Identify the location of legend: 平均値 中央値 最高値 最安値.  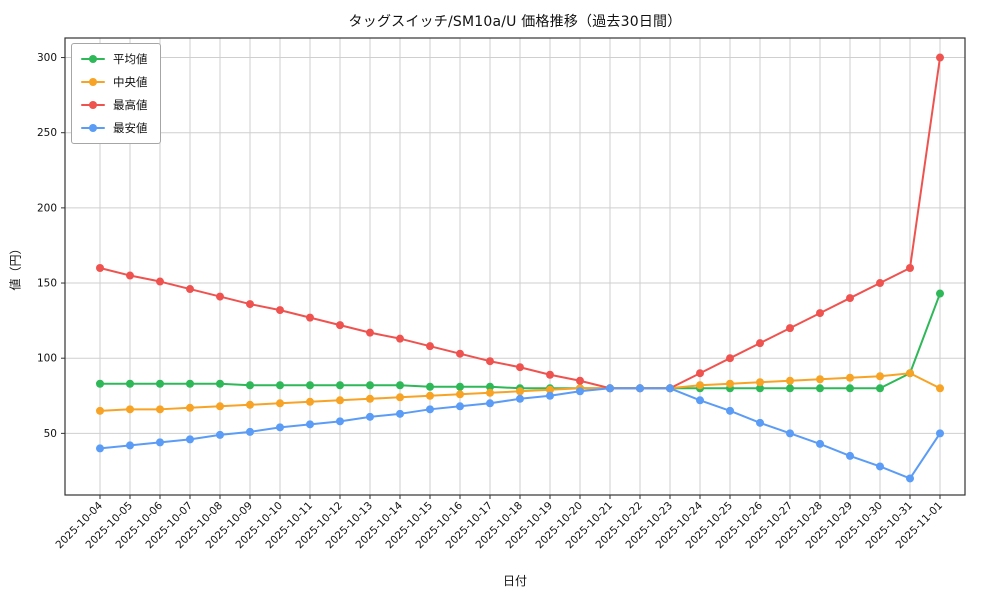
(116, 93).